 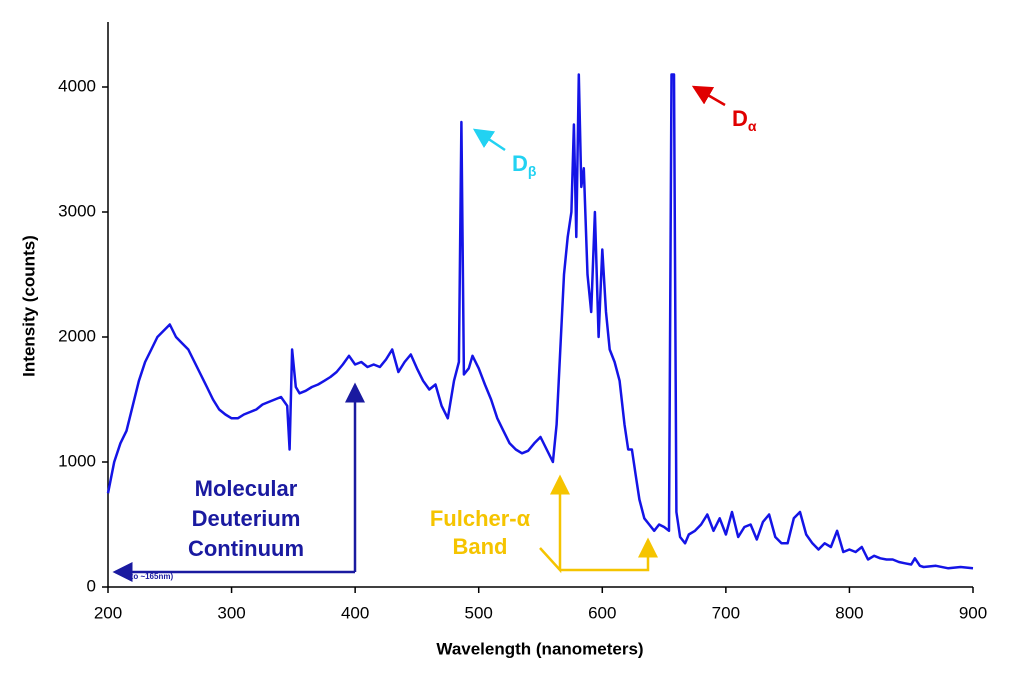 What do you see at coordinates (489, 140) in the screenshot?
I see `d-beta-arrow` at bounding box center [489, 140].